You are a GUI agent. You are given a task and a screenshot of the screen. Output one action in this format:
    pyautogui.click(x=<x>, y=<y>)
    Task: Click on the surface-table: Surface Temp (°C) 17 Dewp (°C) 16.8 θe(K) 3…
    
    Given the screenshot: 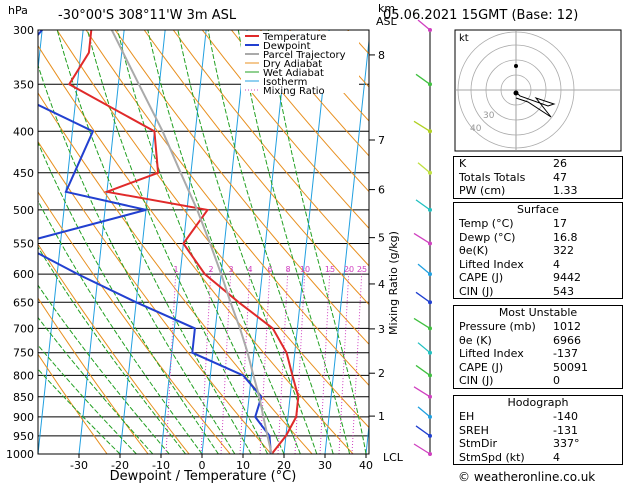 What is the action you would take?
    pyautogui.click(x=538, y=250)
    